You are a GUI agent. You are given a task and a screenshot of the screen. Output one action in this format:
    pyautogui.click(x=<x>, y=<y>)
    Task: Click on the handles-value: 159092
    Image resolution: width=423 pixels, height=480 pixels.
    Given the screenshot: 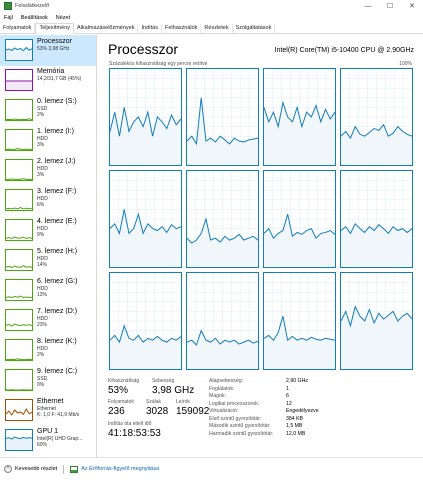 What is the action you would take?
    pyautogui.click(x=193, y=411)
    